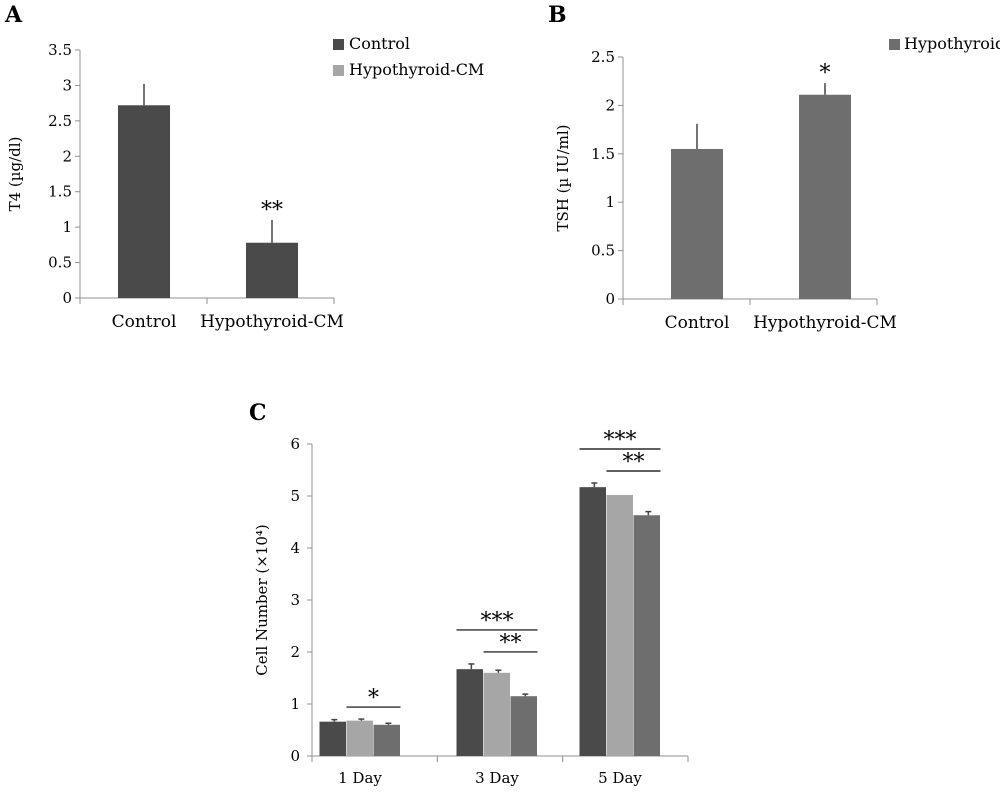 Image resolution: width=1000 pixels, height=799 pixels. What do you see at coordinates (563, 178) in the screenshot?
I see `y-axis-label: TSH (µ IU/ml)` at bounding box center [563, 178].